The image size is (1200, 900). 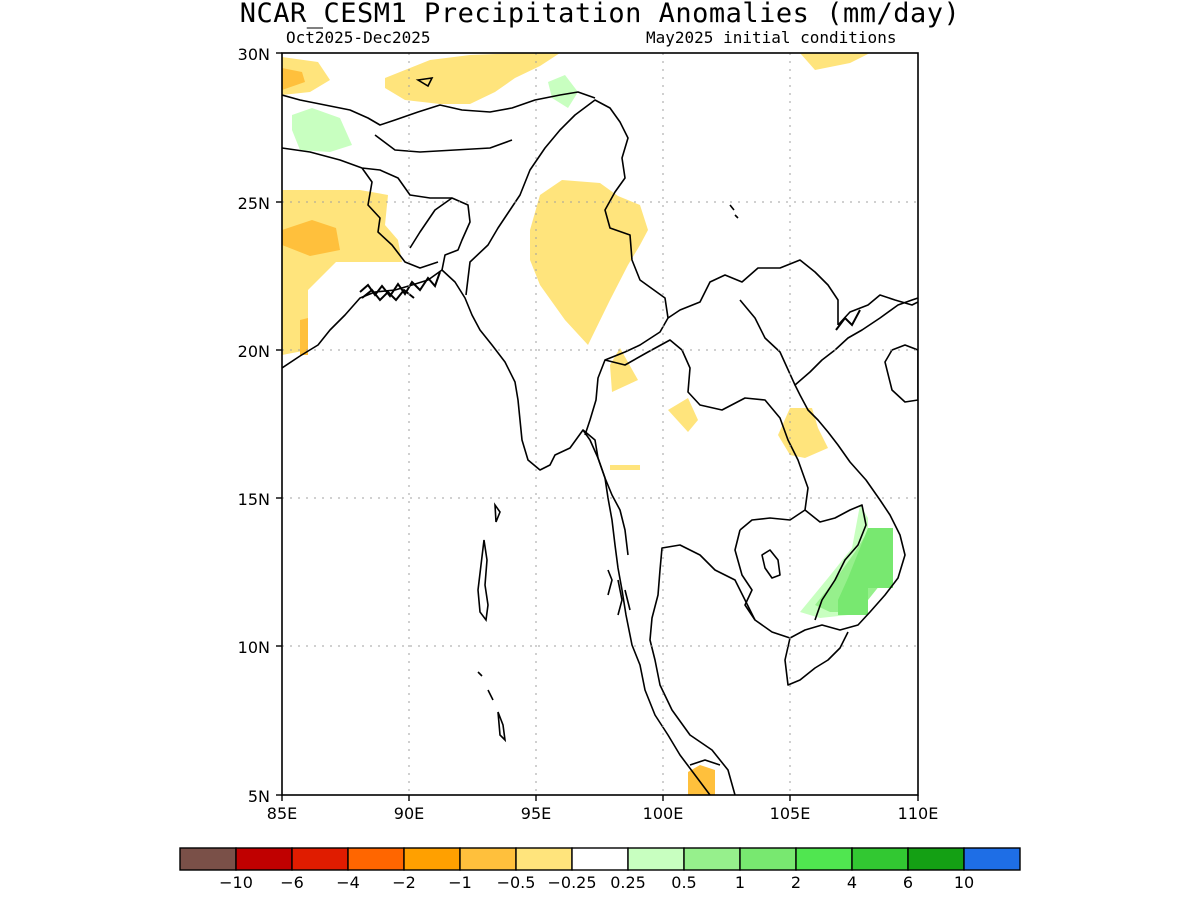 I want to click on colorbar-label: 10, so click(x=964, y=882).